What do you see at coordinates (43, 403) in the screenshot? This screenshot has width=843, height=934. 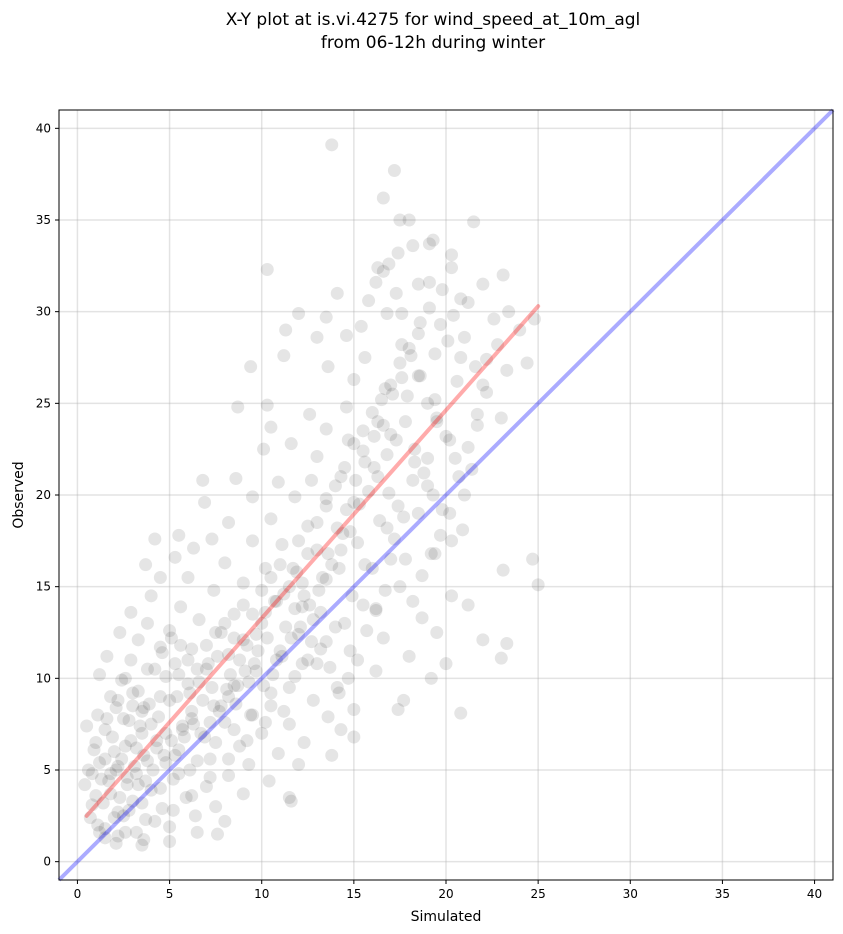 I see `y-tick-label: 25` at bounding box center [43, 403].